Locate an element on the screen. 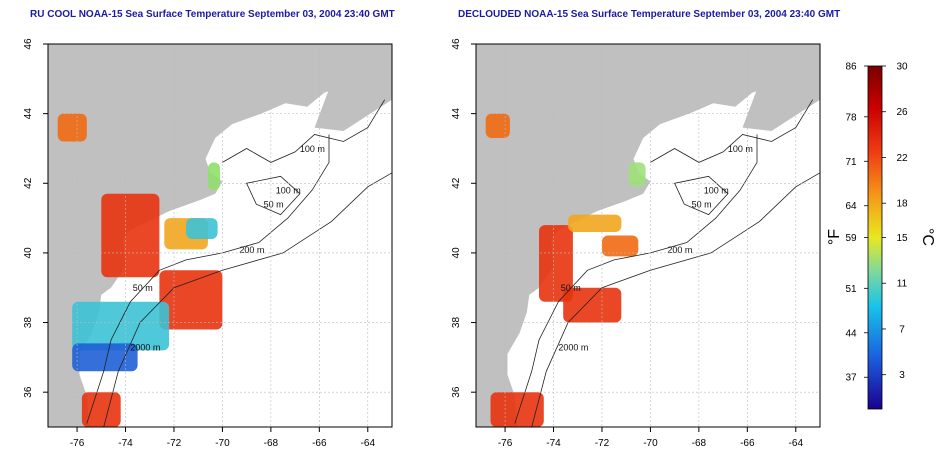  colorbar-label-f: 44 is located at coordinates (851, 333).